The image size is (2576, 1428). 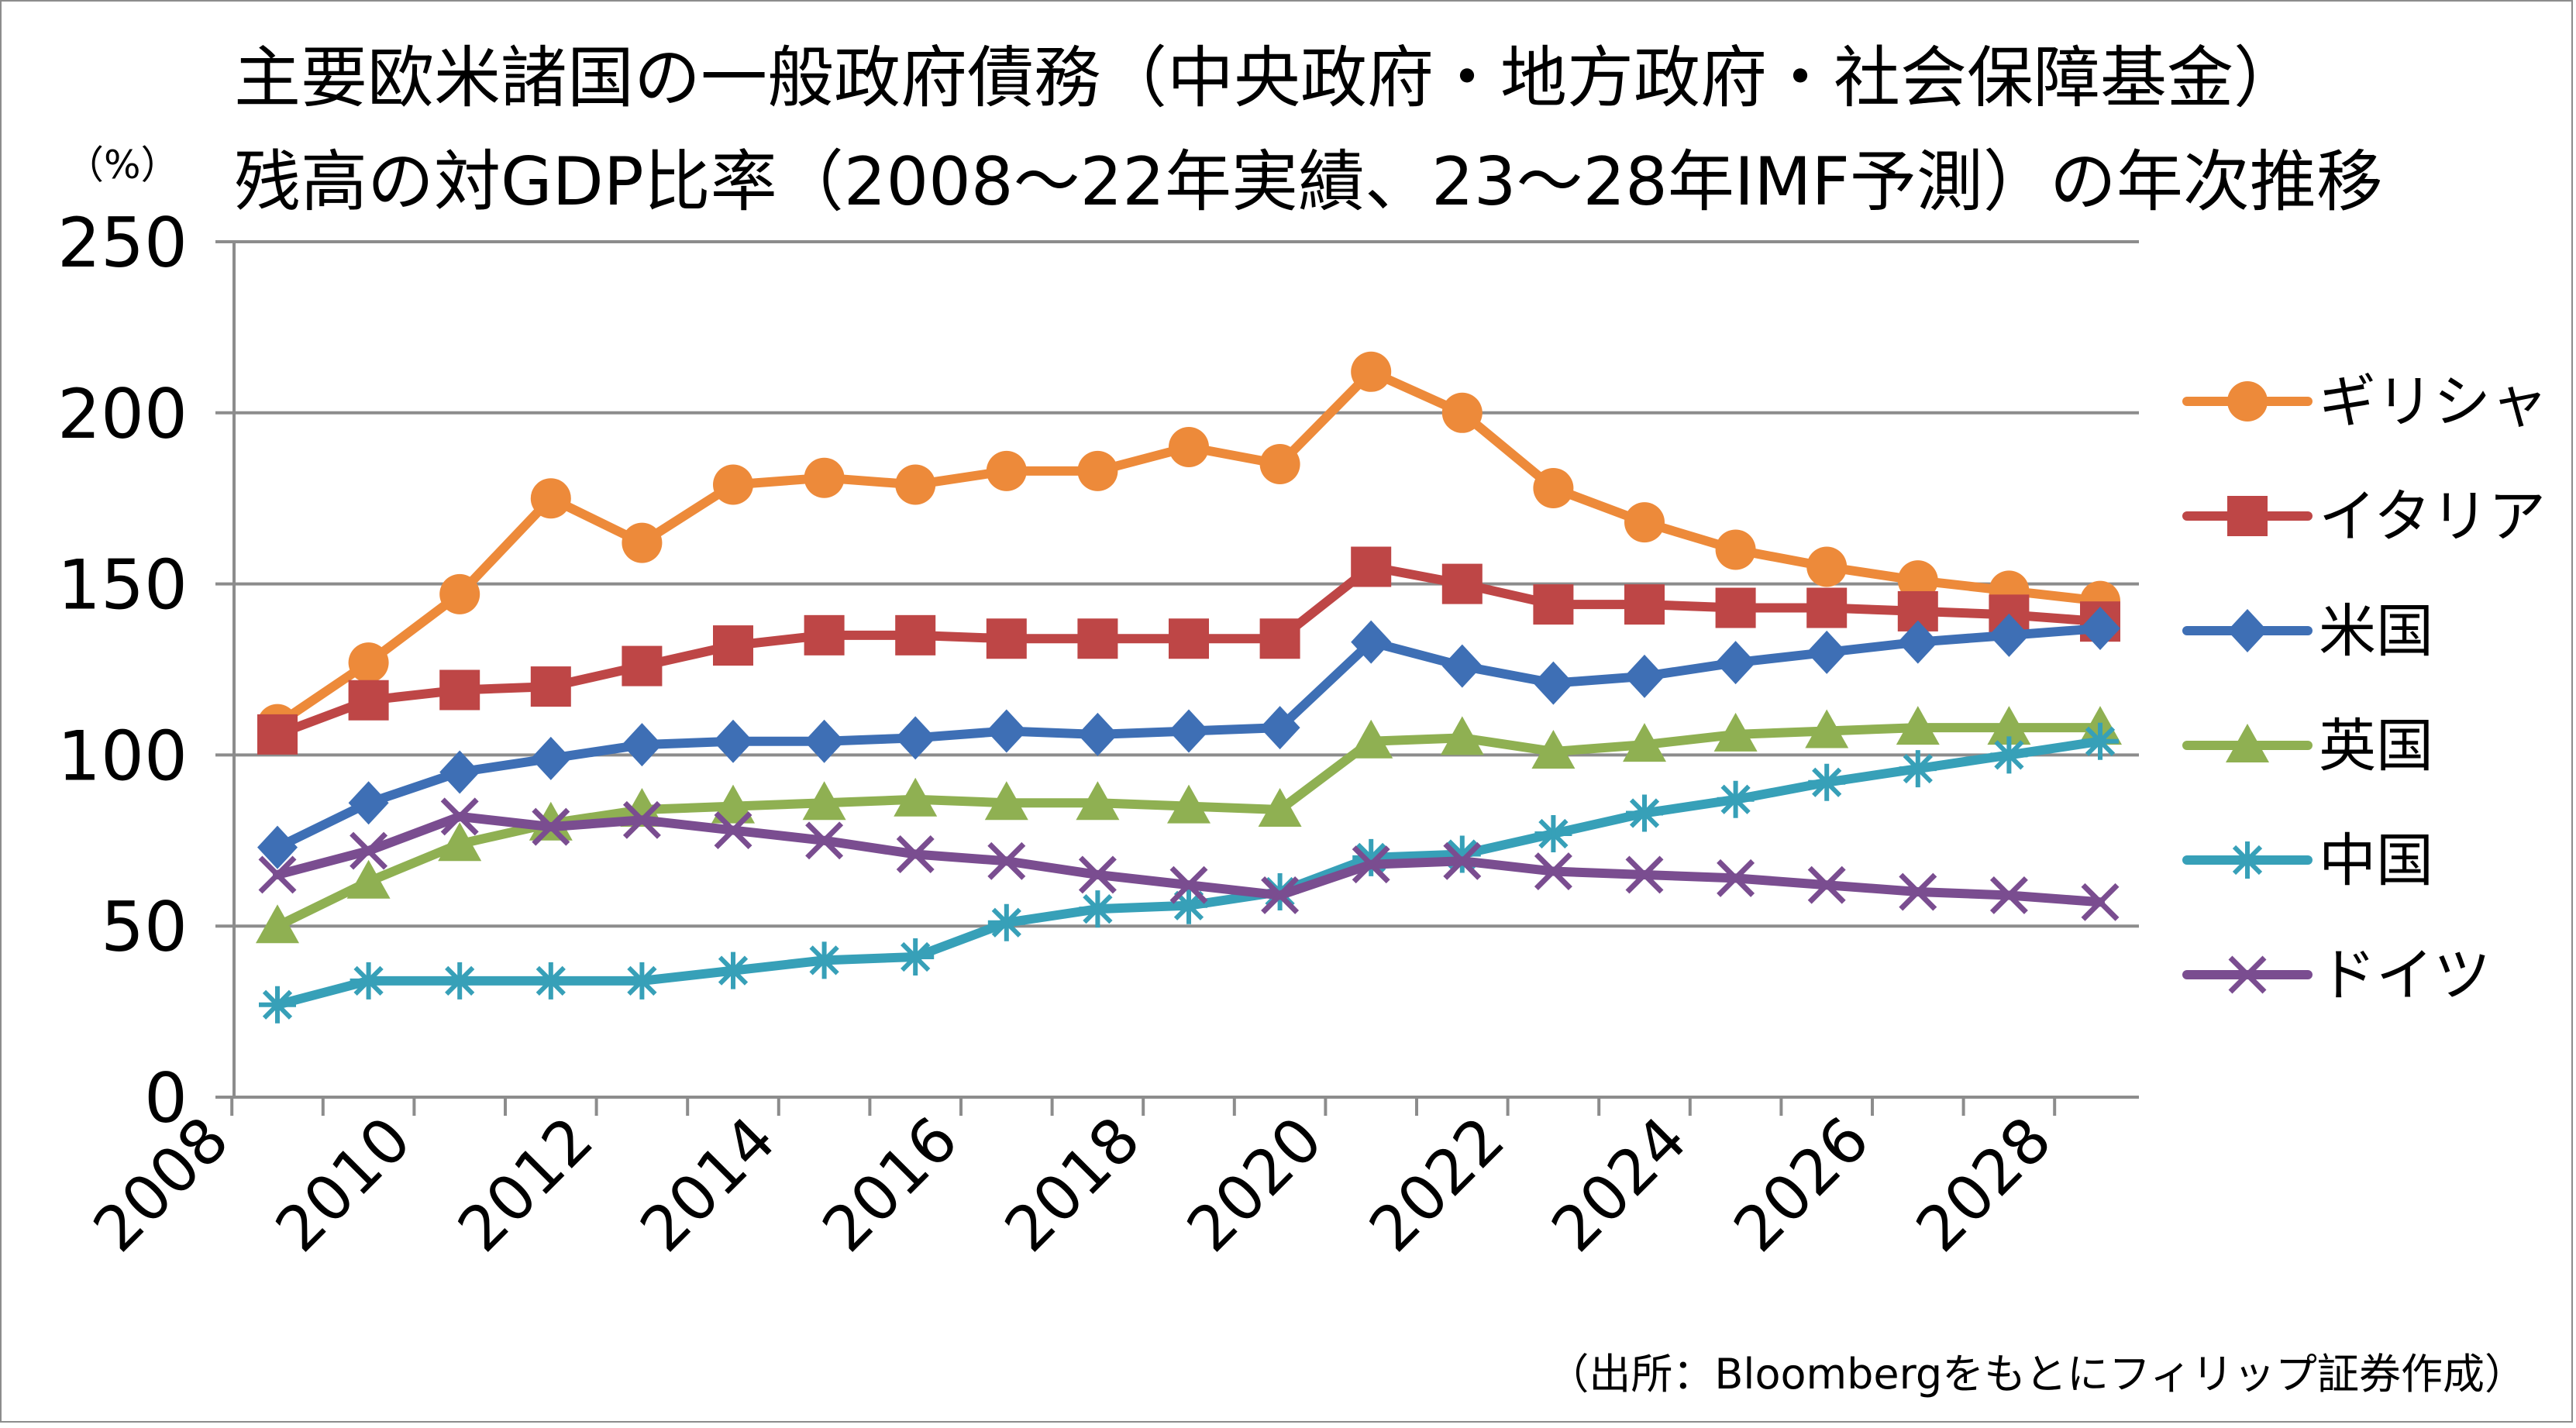 I want to click on data-point-3-2024, so click(x=1735, y=732).